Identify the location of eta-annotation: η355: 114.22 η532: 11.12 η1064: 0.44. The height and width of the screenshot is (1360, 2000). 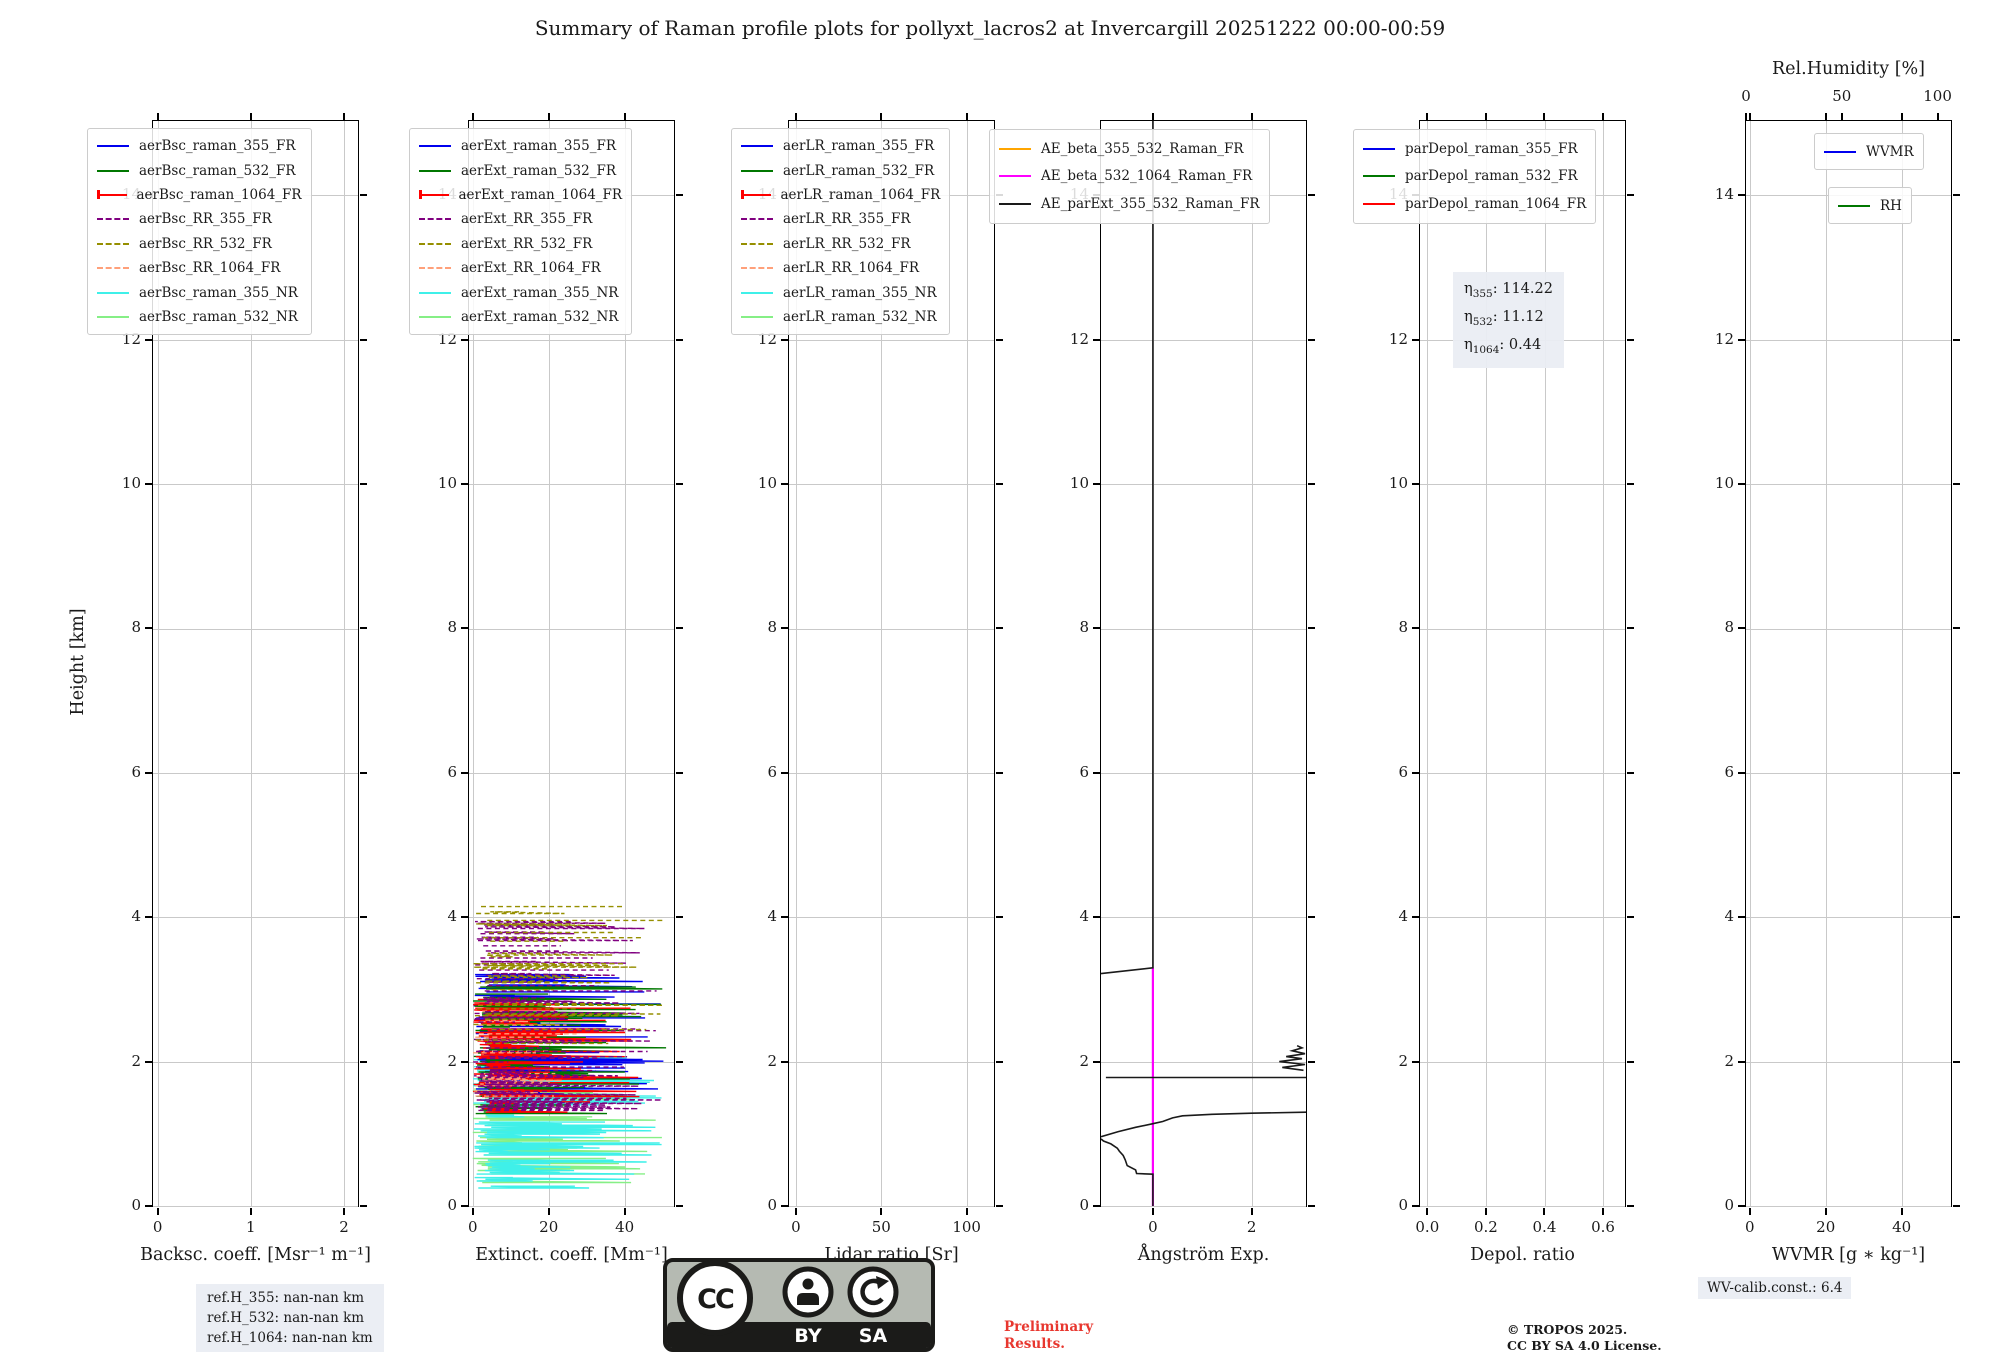
(1508, 320).